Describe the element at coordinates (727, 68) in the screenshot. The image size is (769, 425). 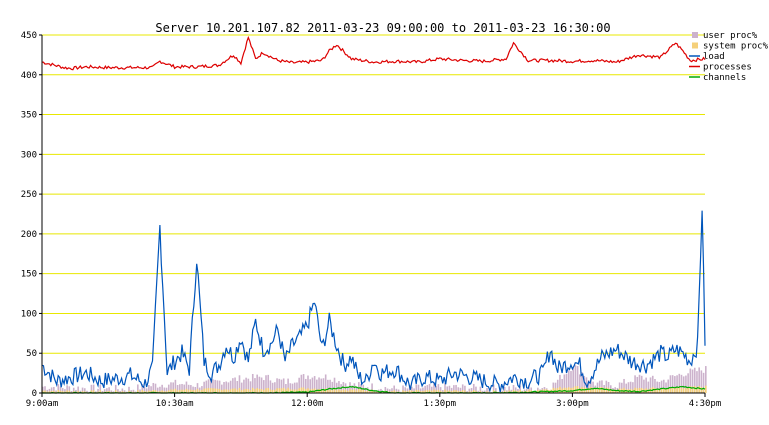
I see `legend-label: processes` at that location.